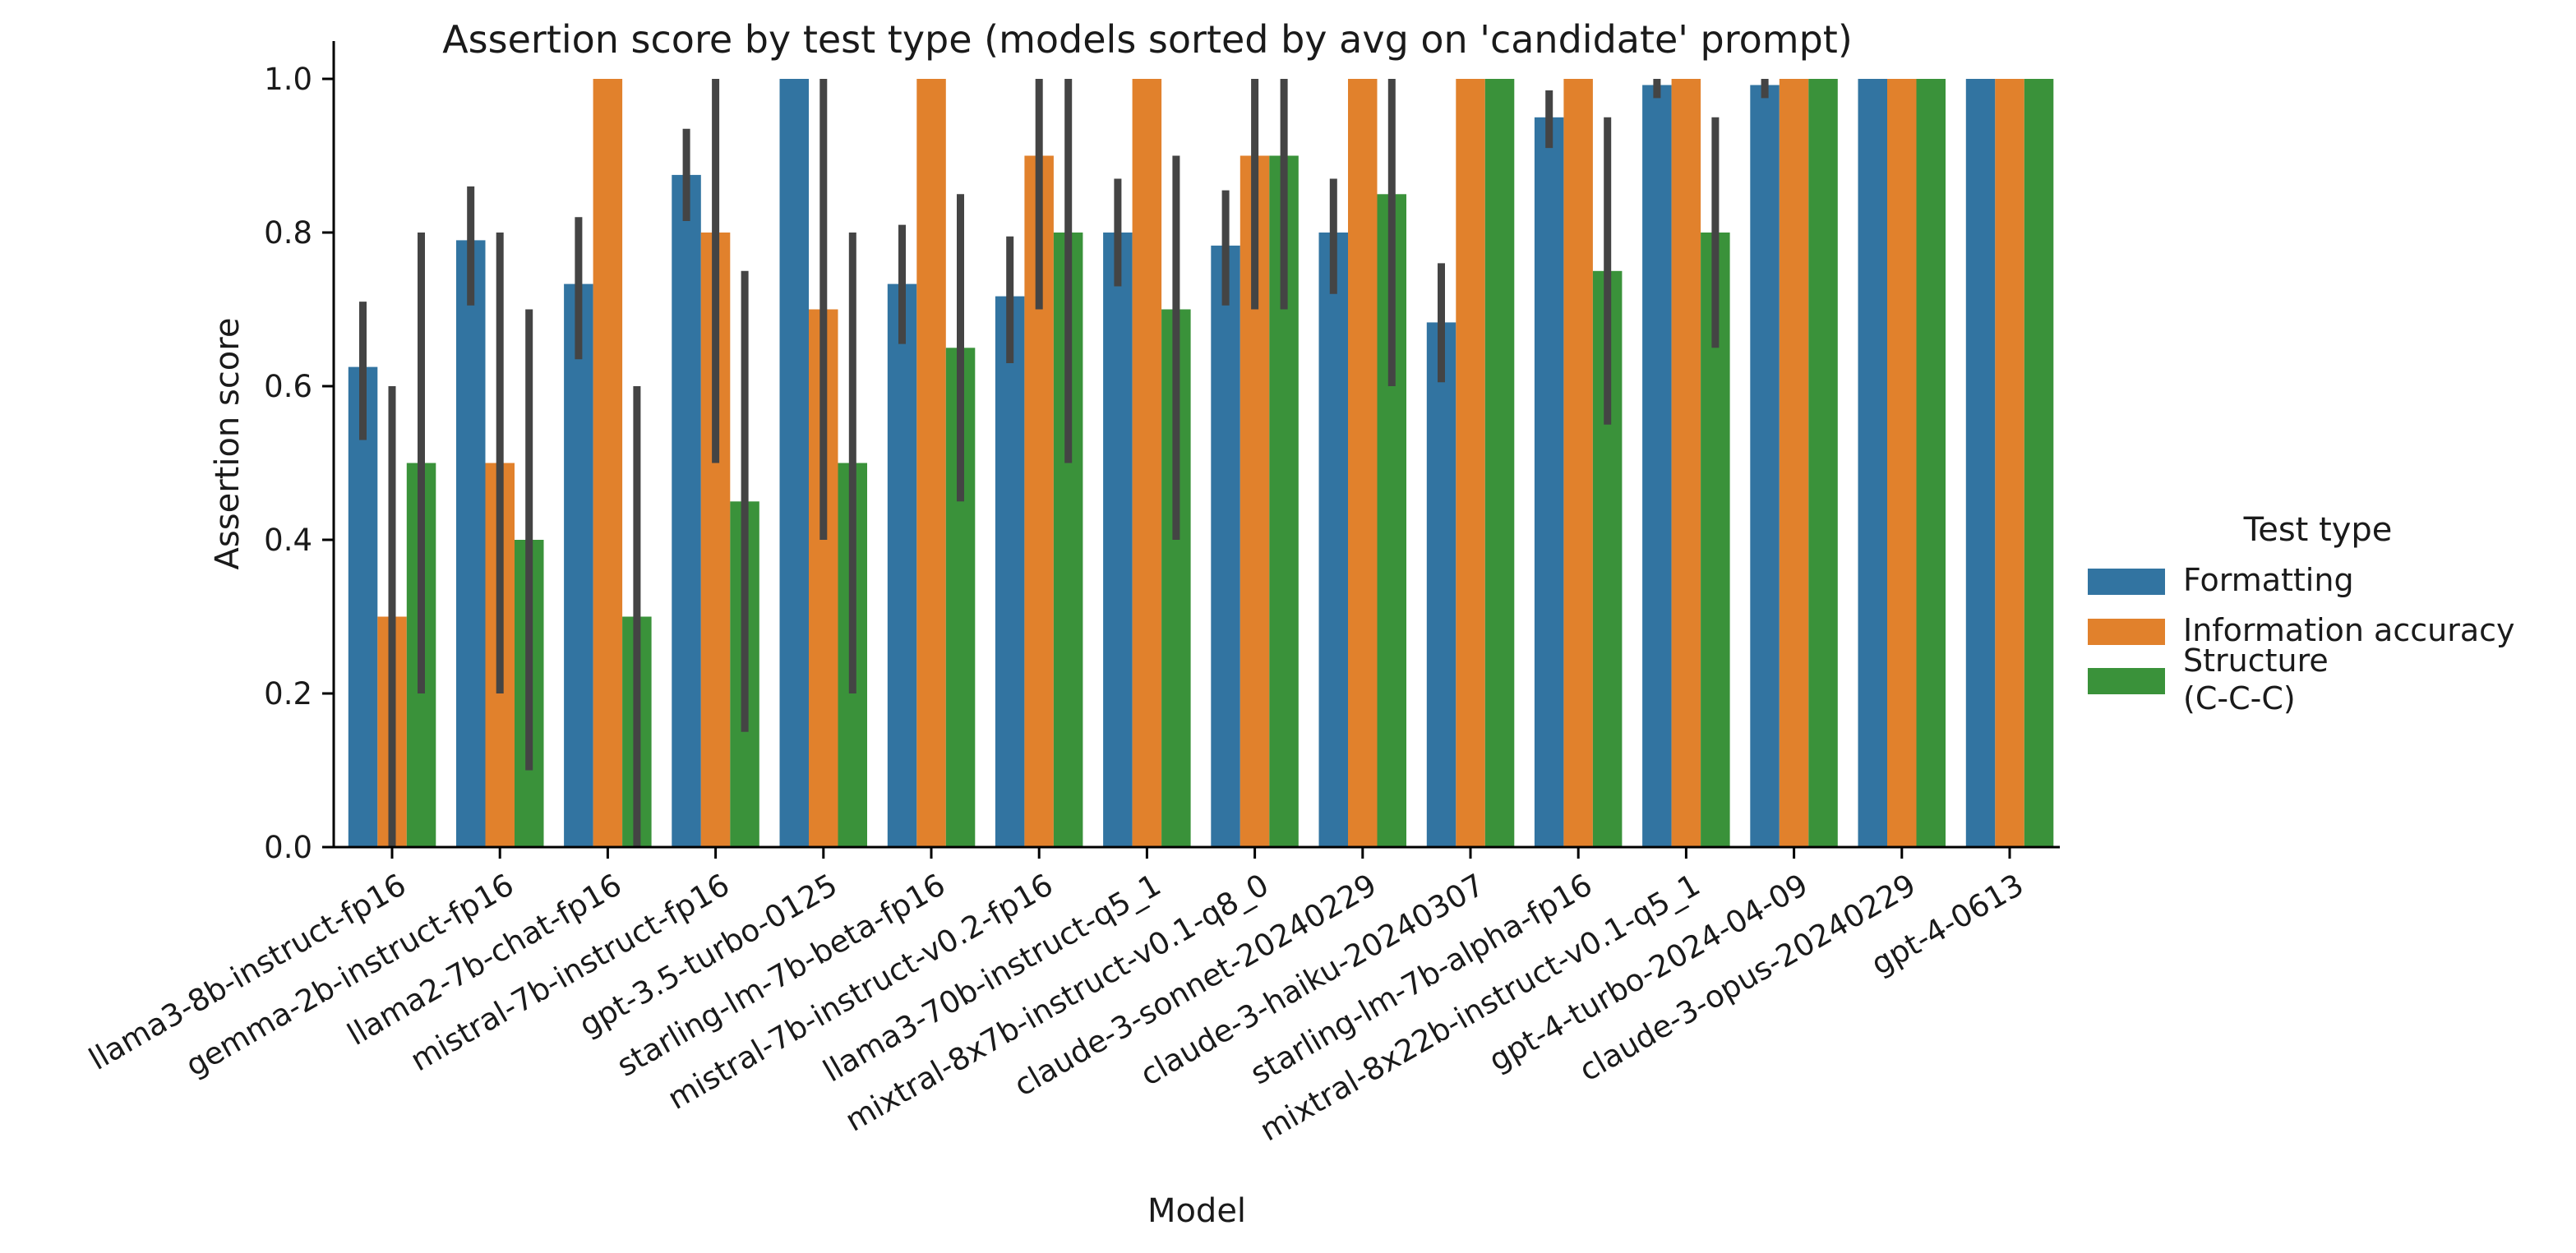 Image resolution: width=2576 pixels, height=1253 pixels. What do you see at coordinates (288, 540) in the screenshot?
I see `y-tick-label-2: 0.4` at bounding box center [288, 540].